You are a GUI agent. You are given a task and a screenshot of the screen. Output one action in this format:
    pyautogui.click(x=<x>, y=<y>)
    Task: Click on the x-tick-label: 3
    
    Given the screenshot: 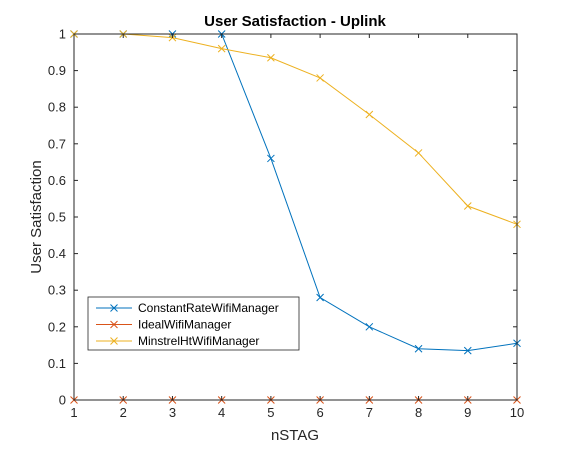 What is the action you would take?
    pyautogui.click(x=172, y=412)
    